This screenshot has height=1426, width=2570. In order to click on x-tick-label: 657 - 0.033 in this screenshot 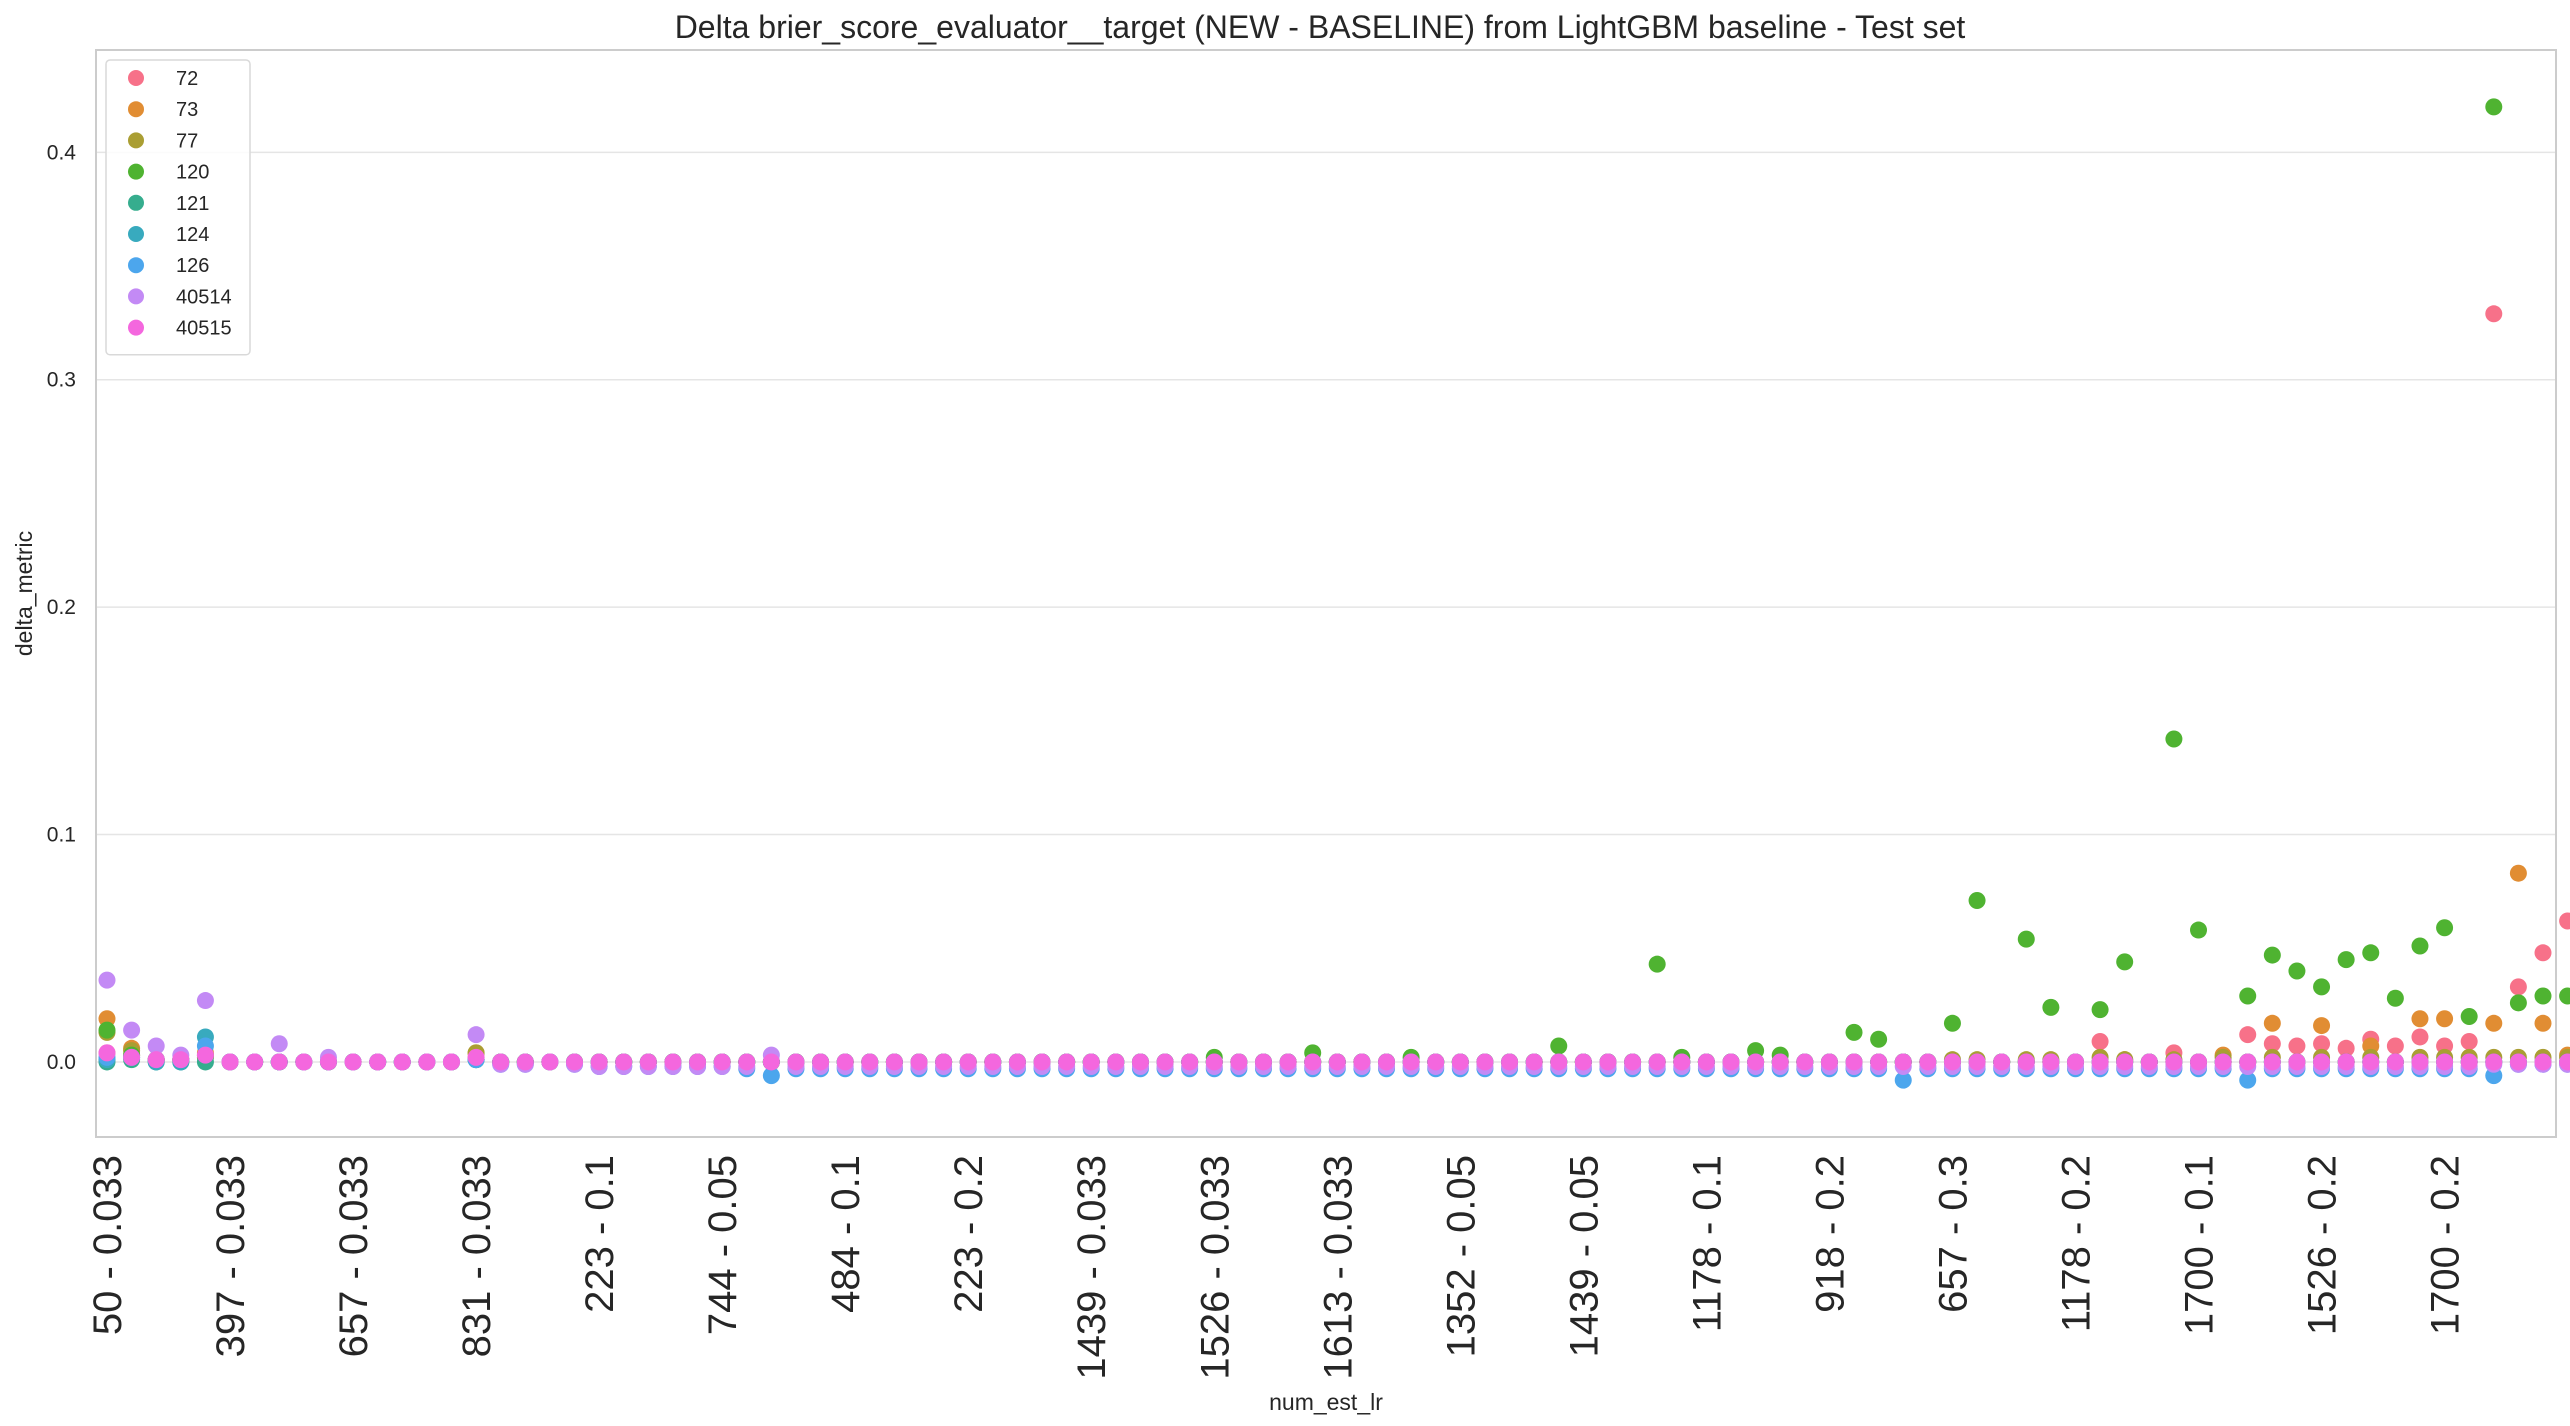, I will do `click(354, 1256)`.